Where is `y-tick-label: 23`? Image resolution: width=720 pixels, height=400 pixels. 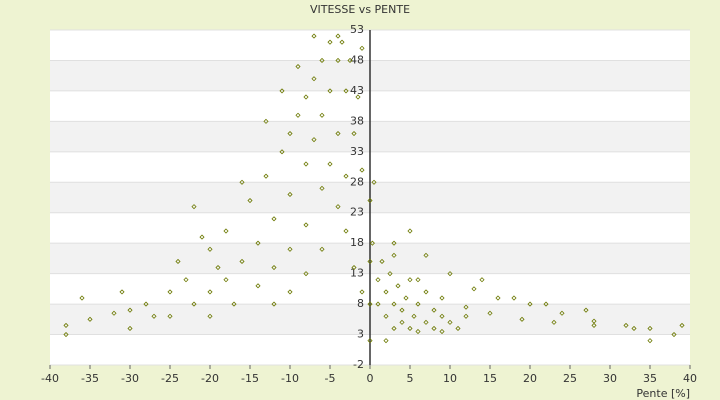 y-tick-label: 23 is located at coordinates (357, 212).